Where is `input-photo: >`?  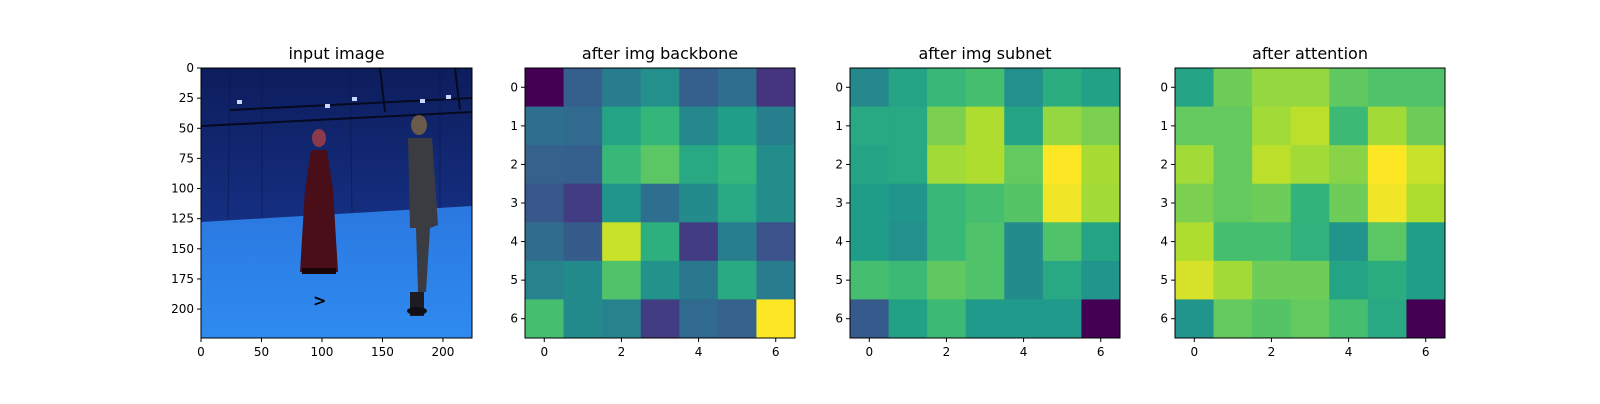
input-photo: > is located at coordinates (336, 203).